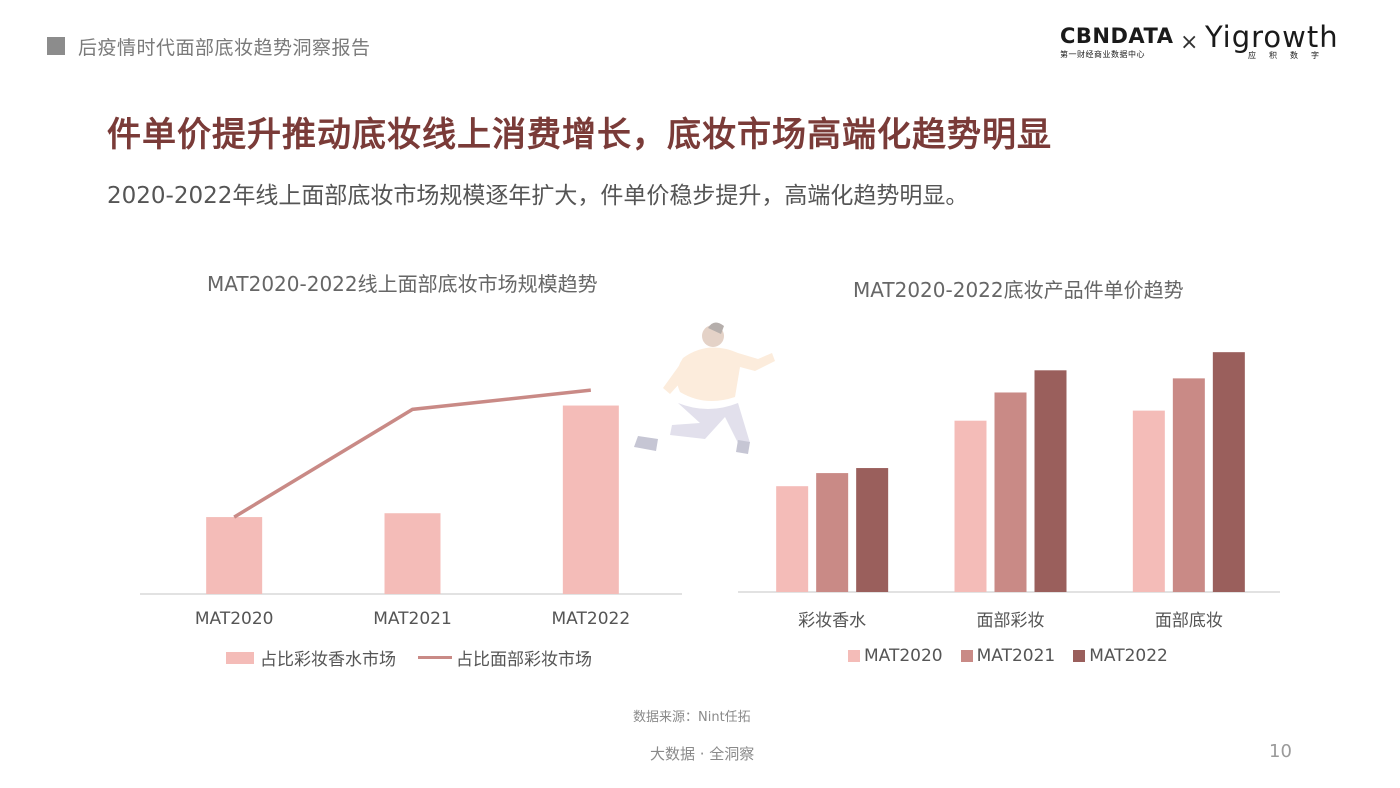  Describe the element at coordinates (832, 621) in the screenshot. I see `chart2-x-tick: 彩妆香水` at that location.